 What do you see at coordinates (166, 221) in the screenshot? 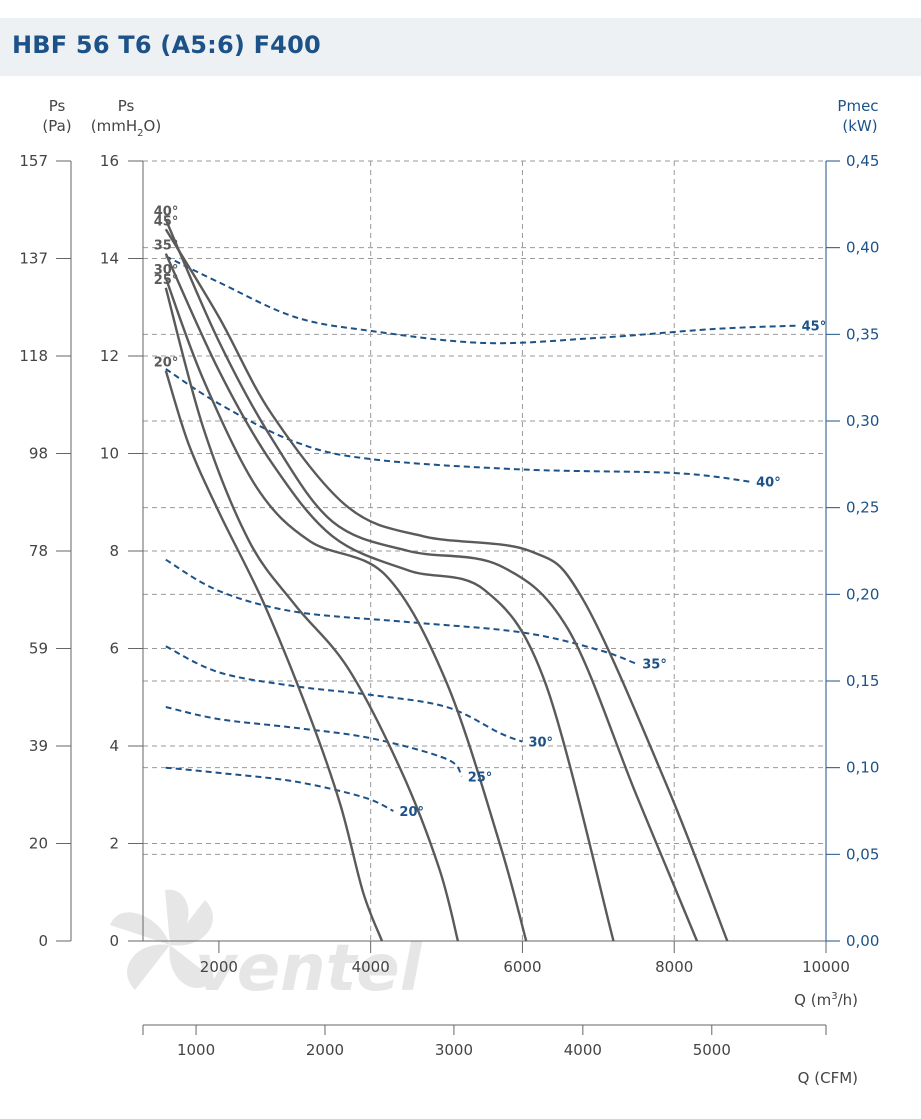
I see `pressure-curve-label: 45°` at bounding box center [166, 221].